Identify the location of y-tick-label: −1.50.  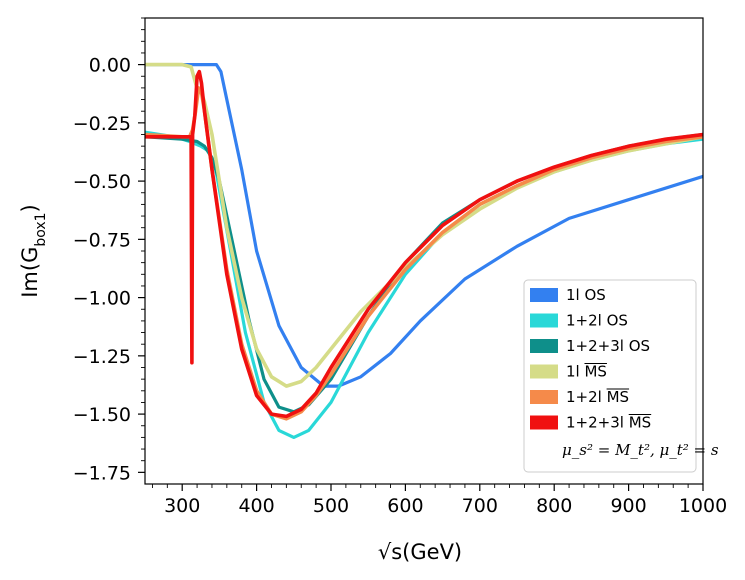
(102, 415).